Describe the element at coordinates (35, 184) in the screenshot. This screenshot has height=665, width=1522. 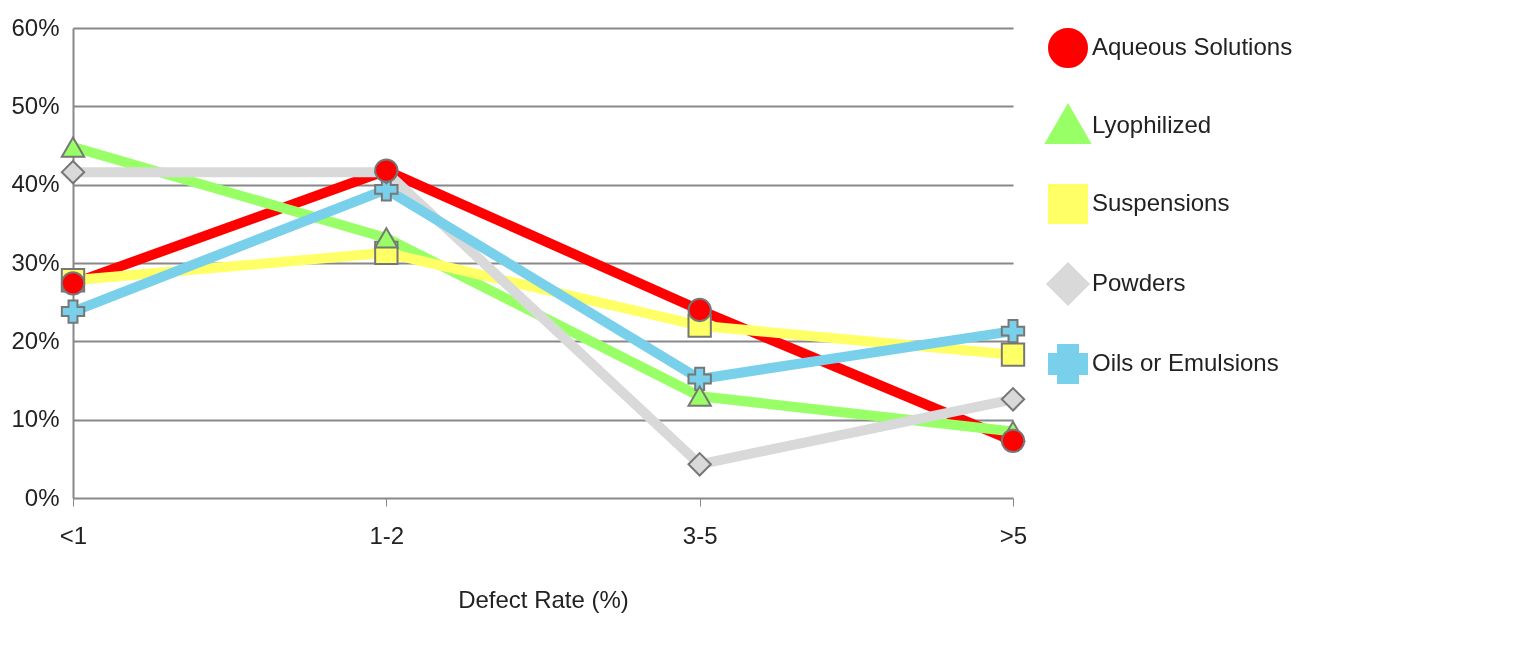
I see `y-tick-label: 40%` at that location.